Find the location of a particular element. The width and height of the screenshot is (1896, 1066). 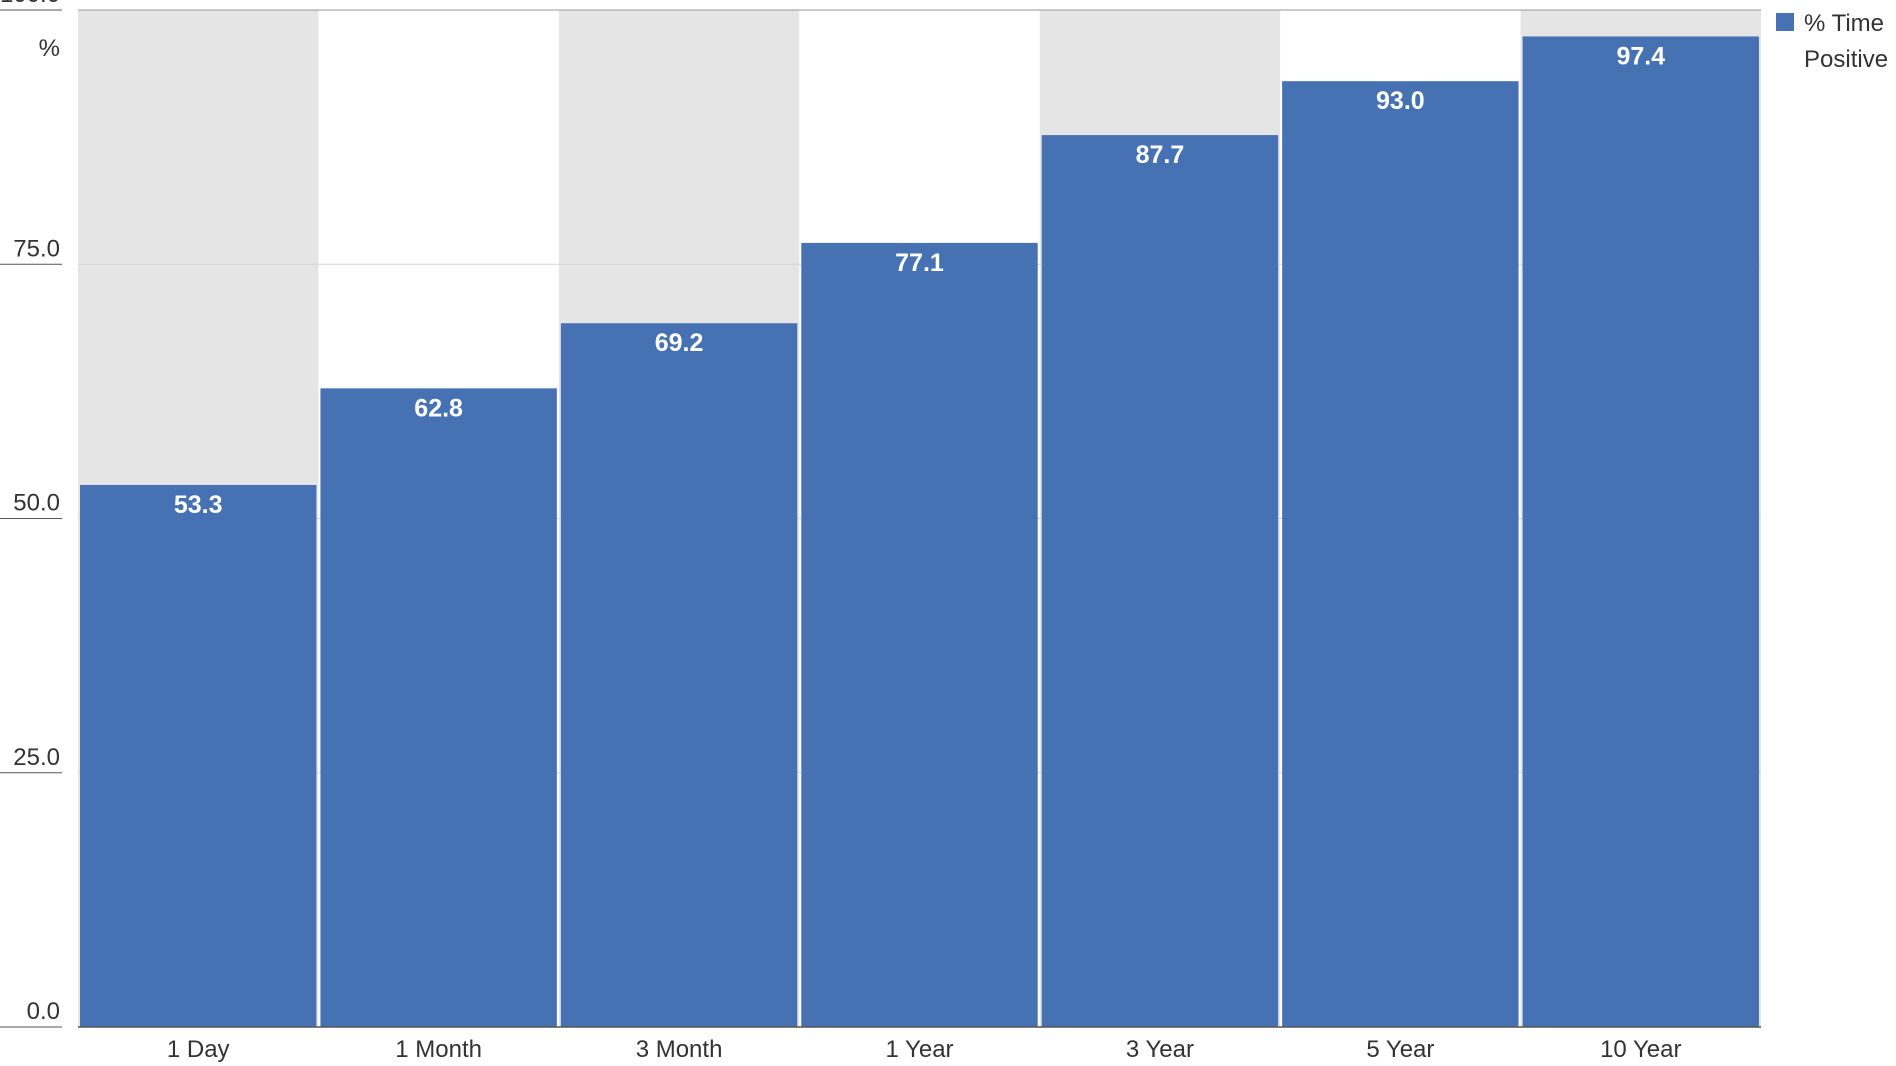

value-label: 77.1 is located at coordinates (919, 263).